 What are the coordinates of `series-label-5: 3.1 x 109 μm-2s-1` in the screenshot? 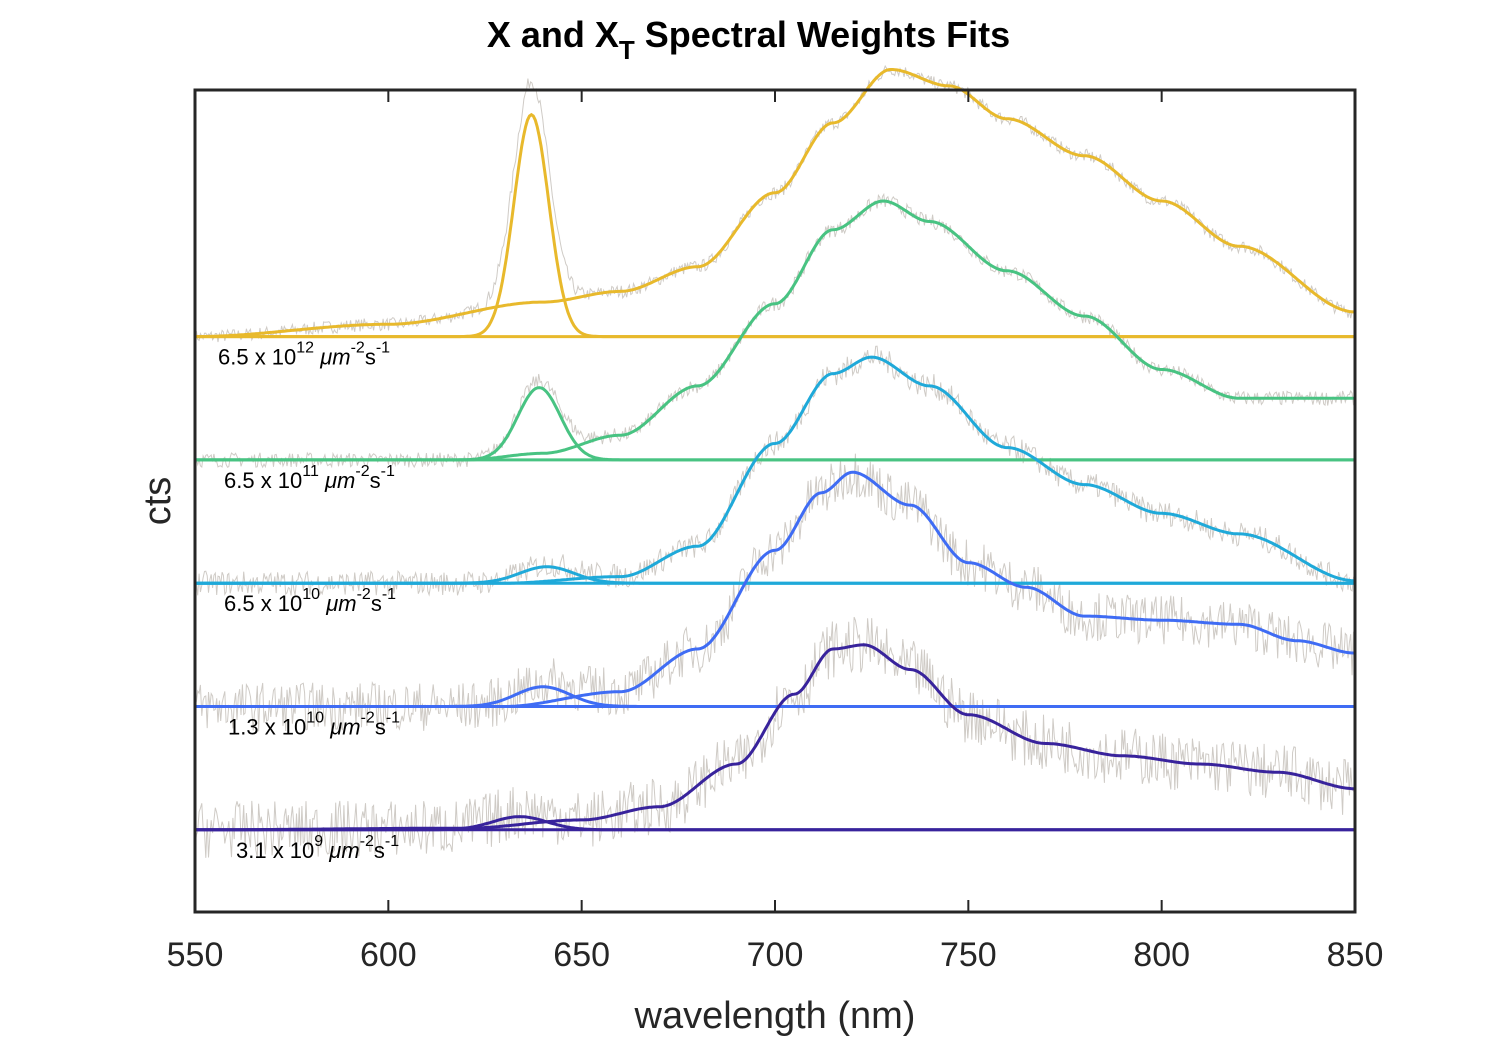 It's located at (317, 848).